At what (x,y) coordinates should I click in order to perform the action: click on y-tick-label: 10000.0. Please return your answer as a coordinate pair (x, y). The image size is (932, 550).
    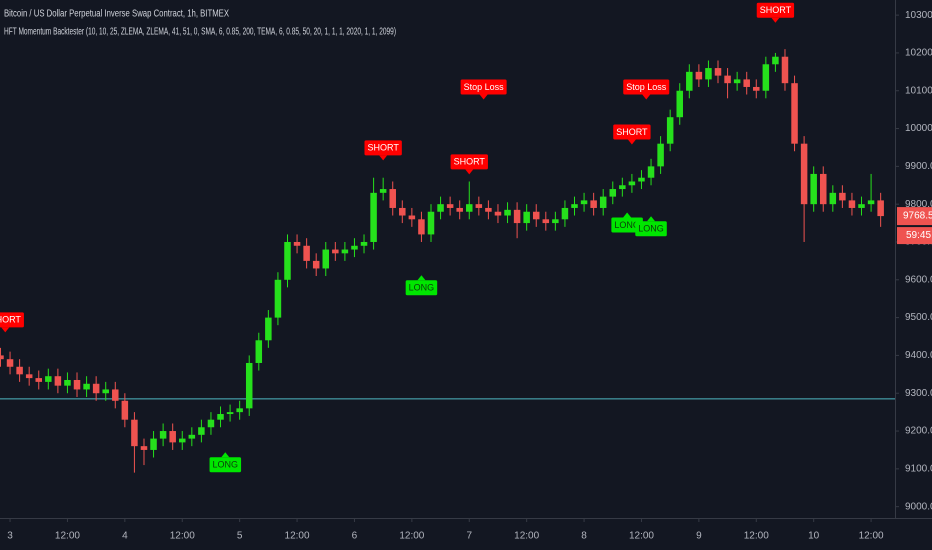
    Looking at the image, I should click on (918, 128).